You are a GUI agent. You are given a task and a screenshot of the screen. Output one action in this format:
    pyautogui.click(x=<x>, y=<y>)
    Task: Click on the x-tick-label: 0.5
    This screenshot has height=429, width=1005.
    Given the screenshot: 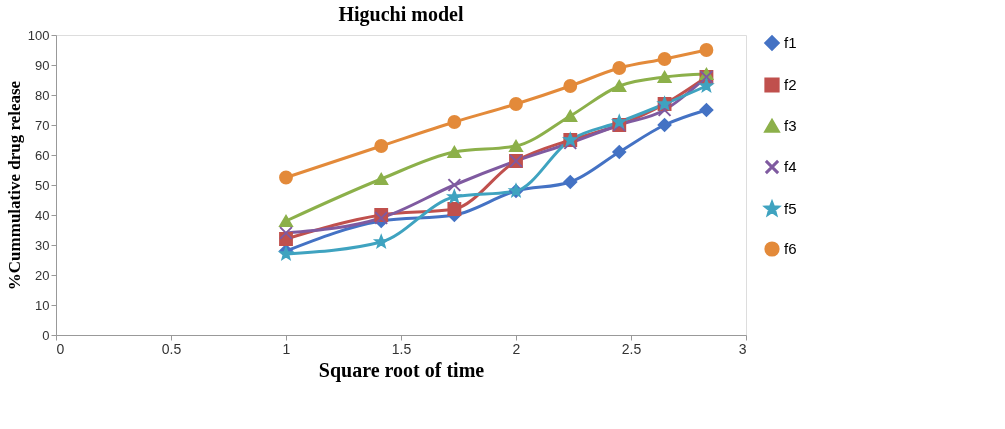 What is the action you would take?
    pyautogui.click(x=171, y=348)
    